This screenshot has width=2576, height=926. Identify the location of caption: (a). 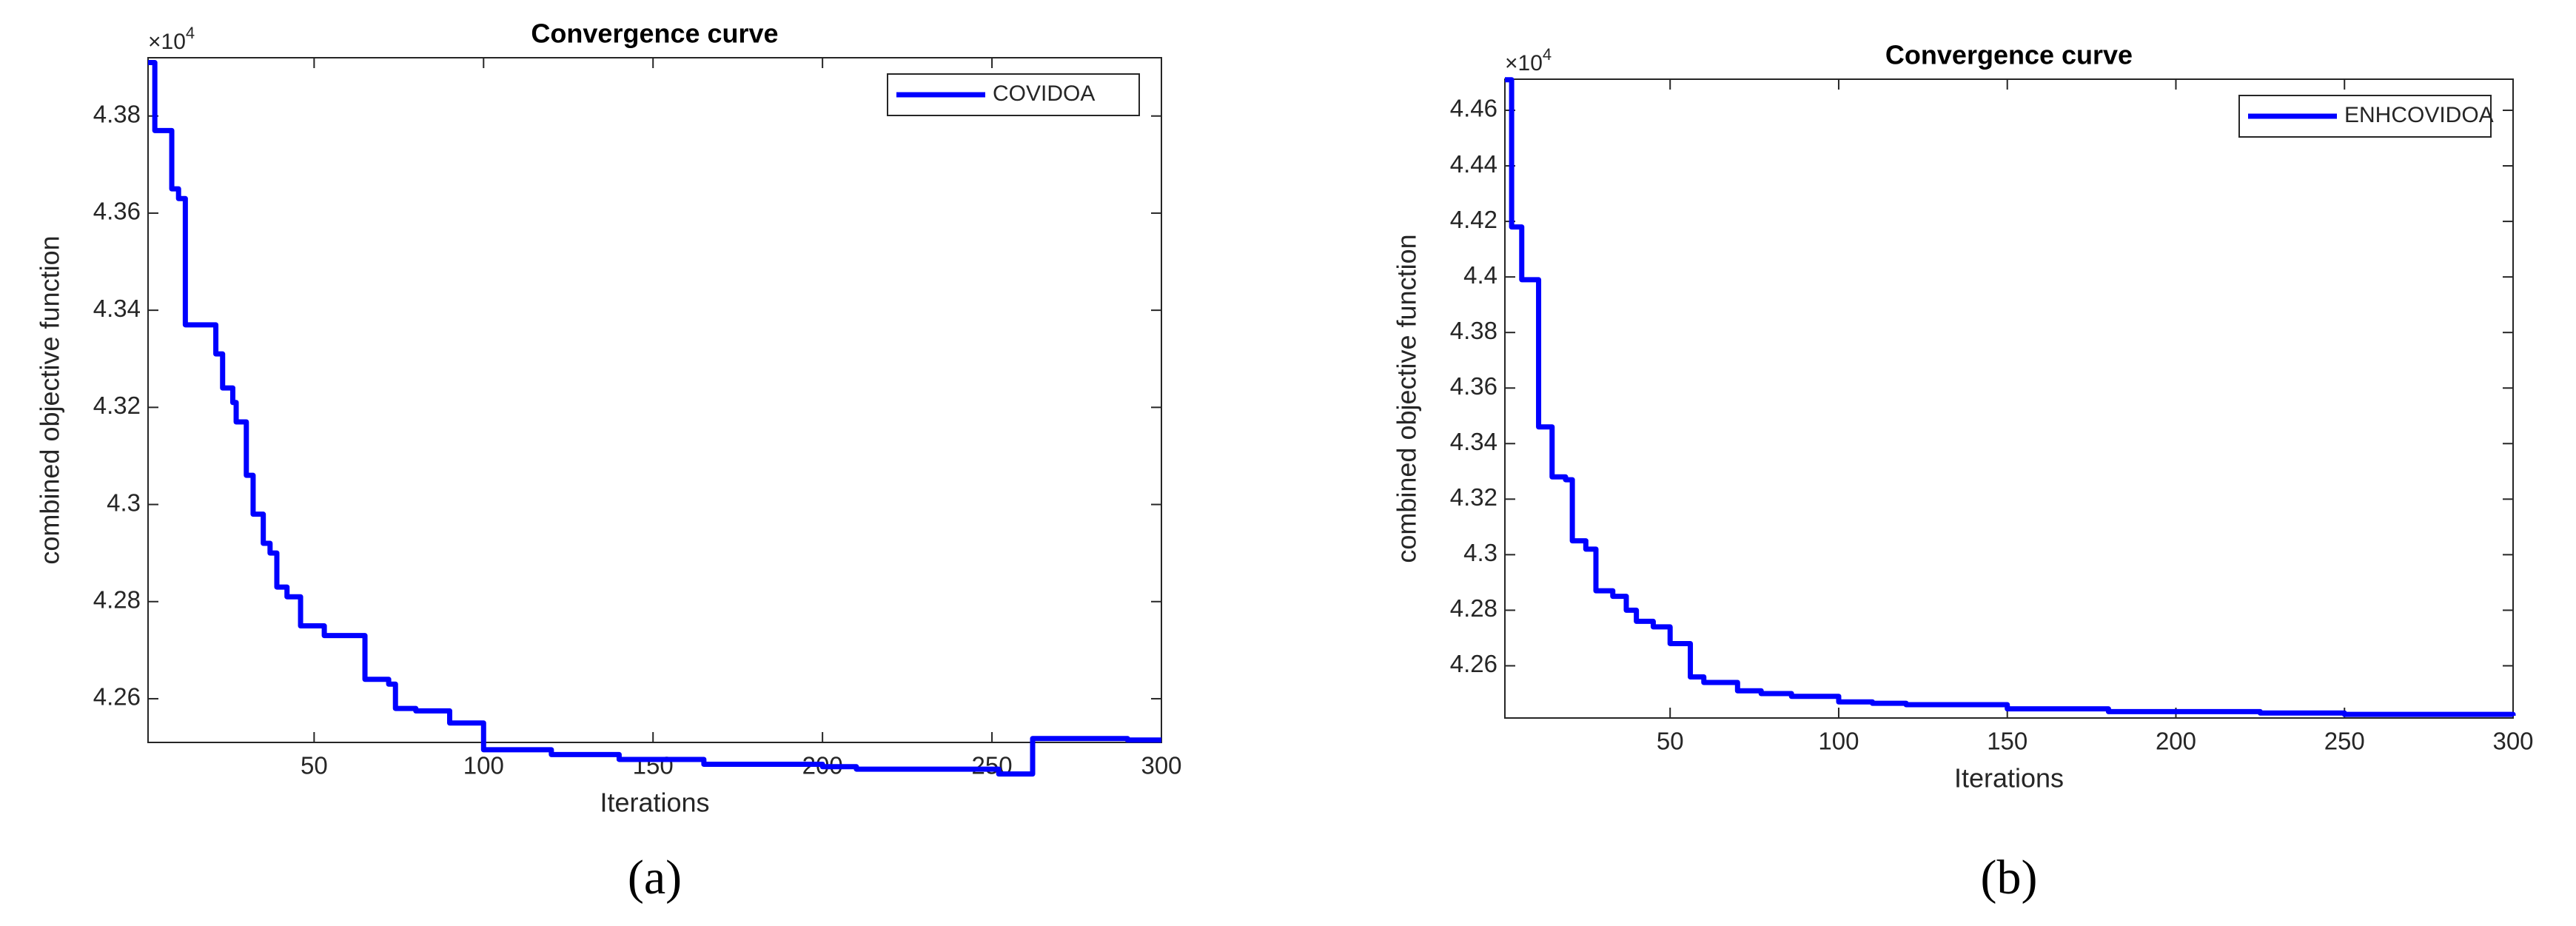
(655, 877).